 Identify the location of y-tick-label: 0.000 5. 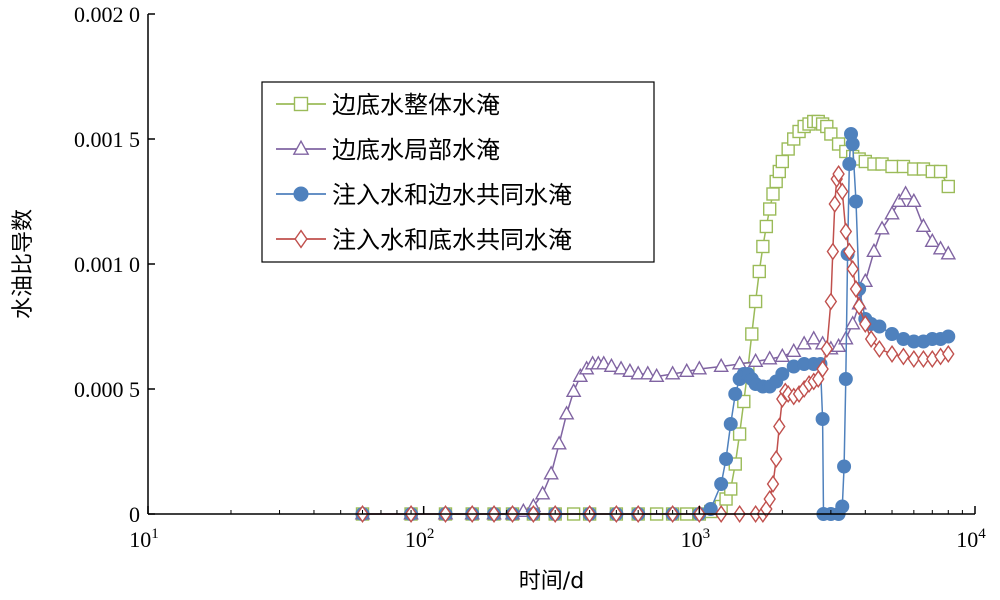
(107, 389).